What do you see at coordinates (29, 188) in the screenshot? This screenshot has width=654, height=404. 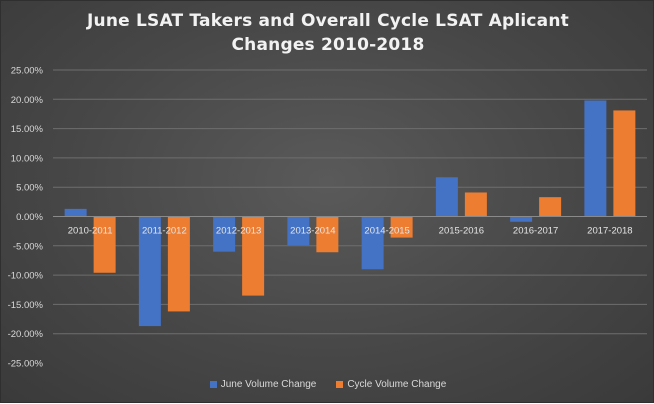 I see `y-tick-label: 5.00%` at bounding box center [29, 188].